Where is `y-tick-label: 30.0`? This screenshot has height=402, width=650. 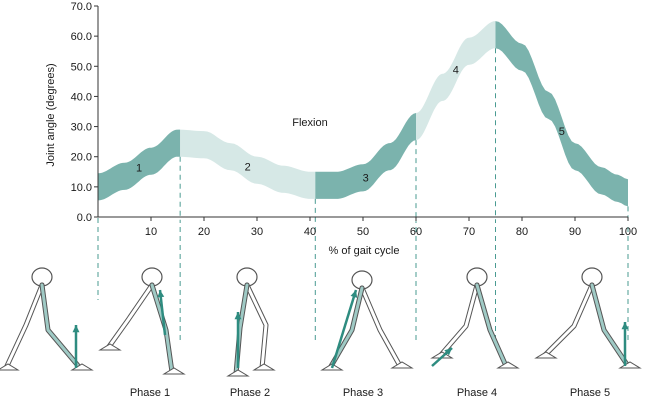
y-tick-label: 30.0 is located at coordinates (81, 128).